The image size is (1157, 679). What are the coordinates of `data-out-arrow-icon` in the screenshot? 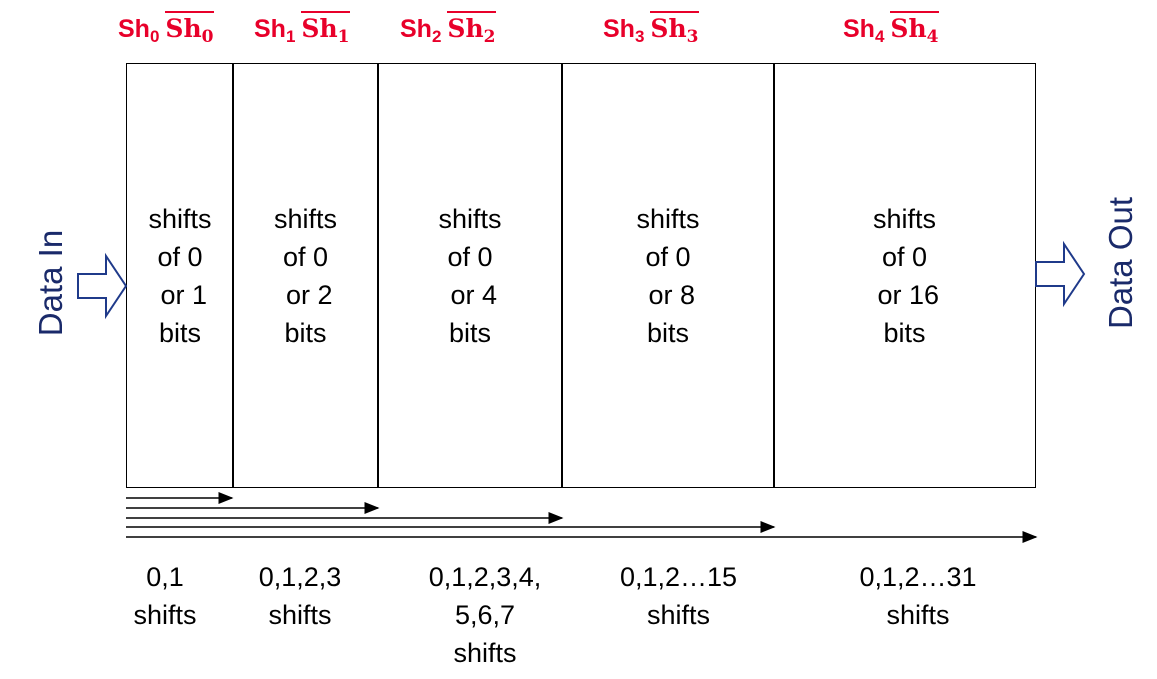 It's located at (1060, 274).